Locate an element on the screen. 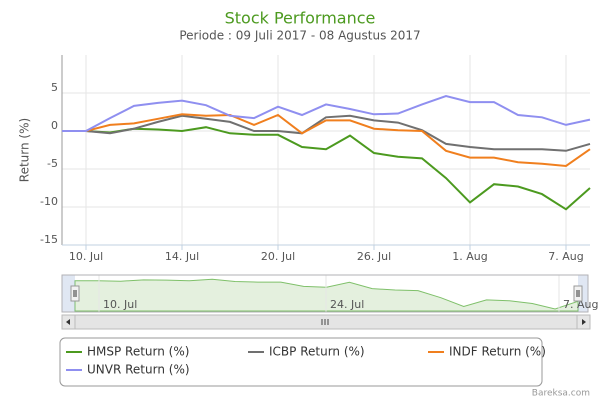 This screenshot has height=400, width=600. legend-label: INDF Return (%) is located at coordinates (497, 352).